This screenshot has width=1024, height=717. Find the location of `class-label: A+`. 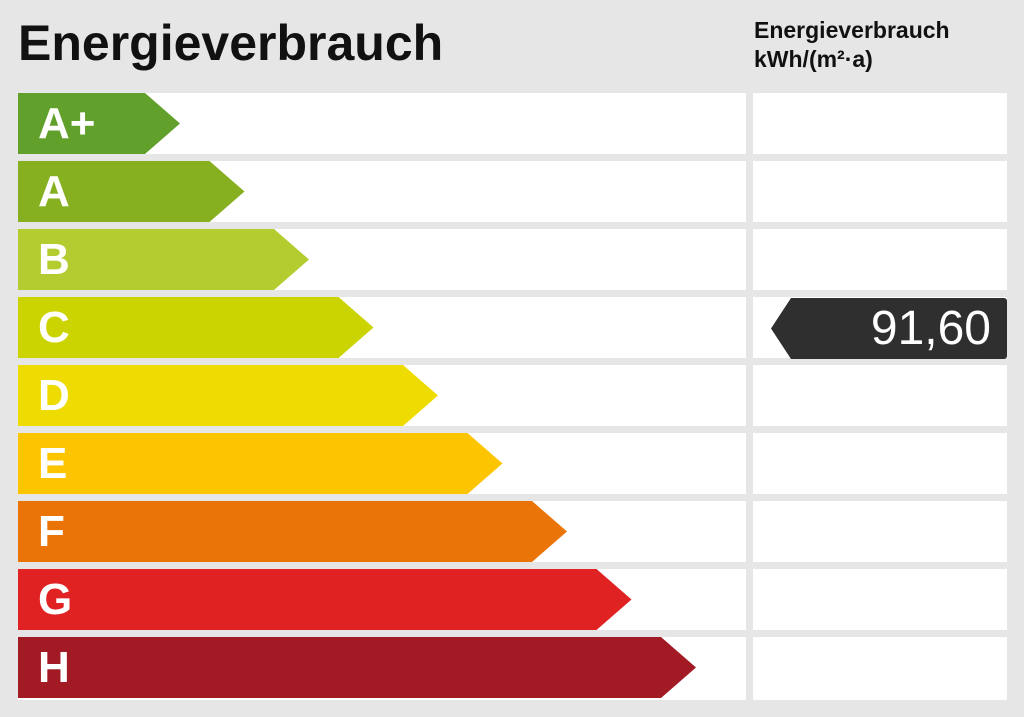

class-label: A+ is located at coordinates (67, 123).